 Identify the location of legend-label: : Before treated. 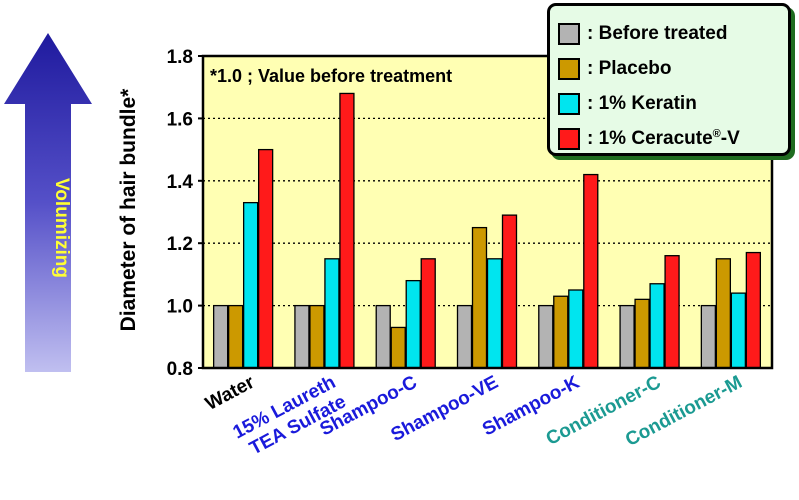
(657, 33).